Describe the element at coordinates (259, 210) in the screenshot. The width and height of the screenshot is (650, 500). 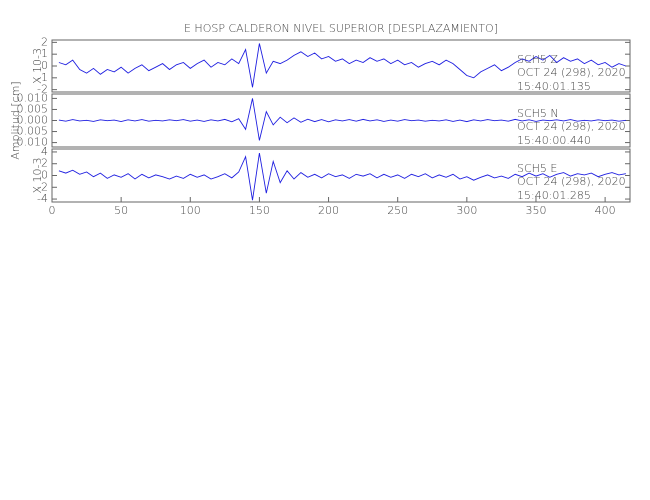
I see `x-tick-label: 150` at that location.